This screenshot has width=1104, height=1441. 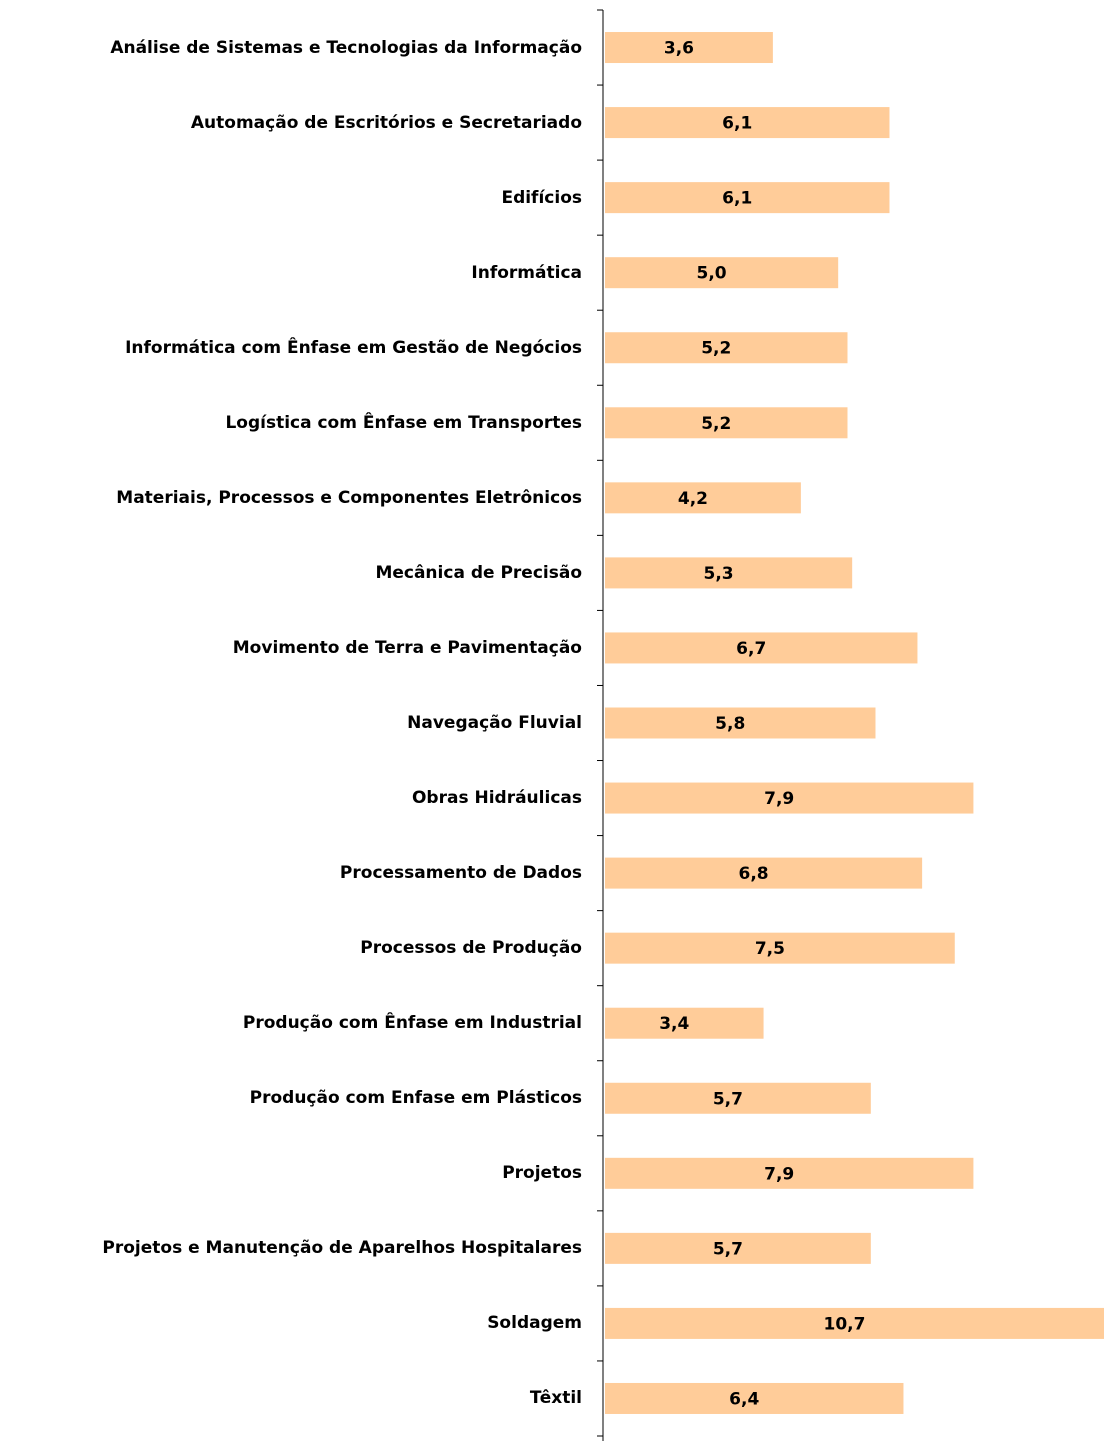 What do you see at coordinates (730, 724) in the screenshot?
I see `data-label: 5,8` at bounding box center [730, 724].